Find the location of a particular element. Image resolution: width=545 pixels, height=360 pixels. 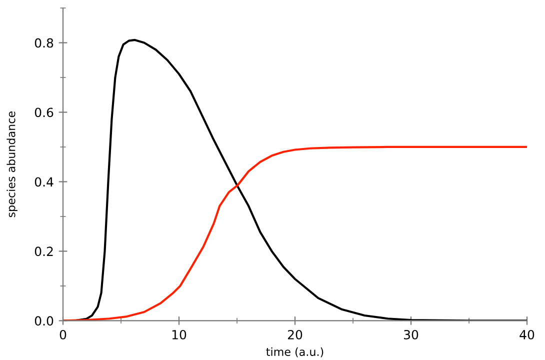

y-tick-label: 0.4 is located at coordinates (44, 182).